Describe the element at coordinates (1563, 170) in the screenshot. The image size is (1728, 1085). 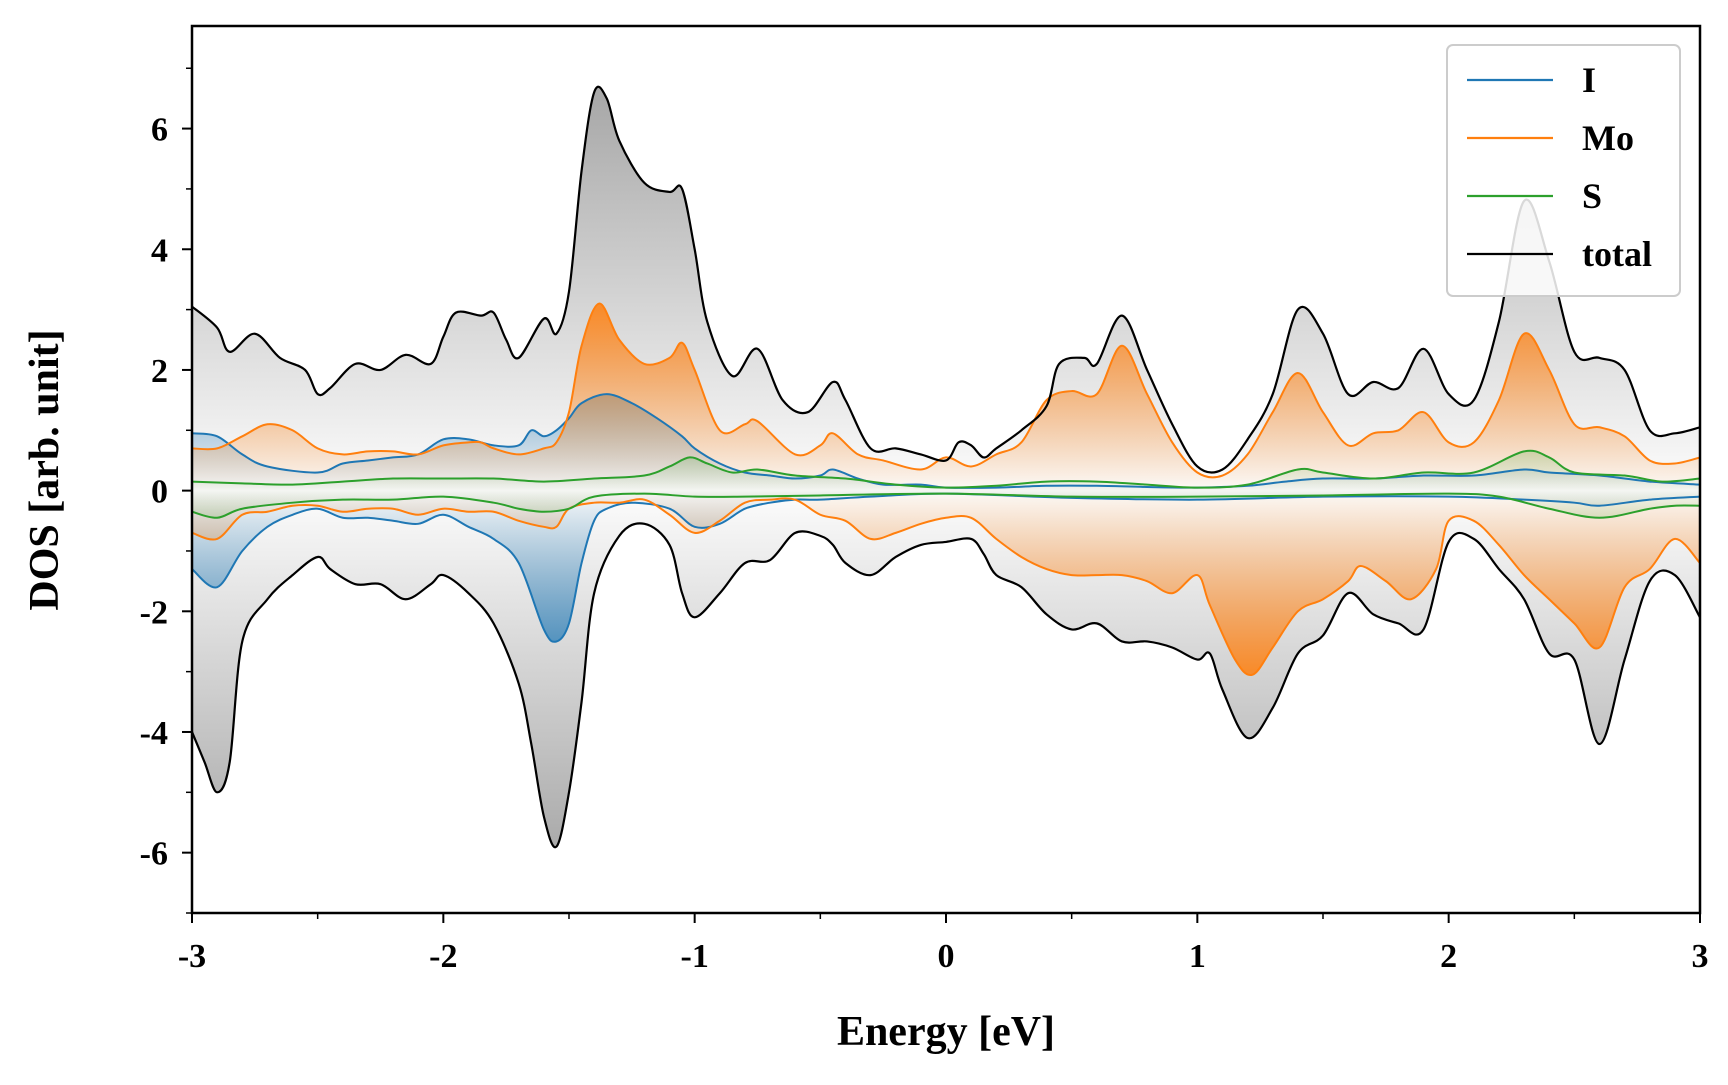
I see `legend-box` at that location.